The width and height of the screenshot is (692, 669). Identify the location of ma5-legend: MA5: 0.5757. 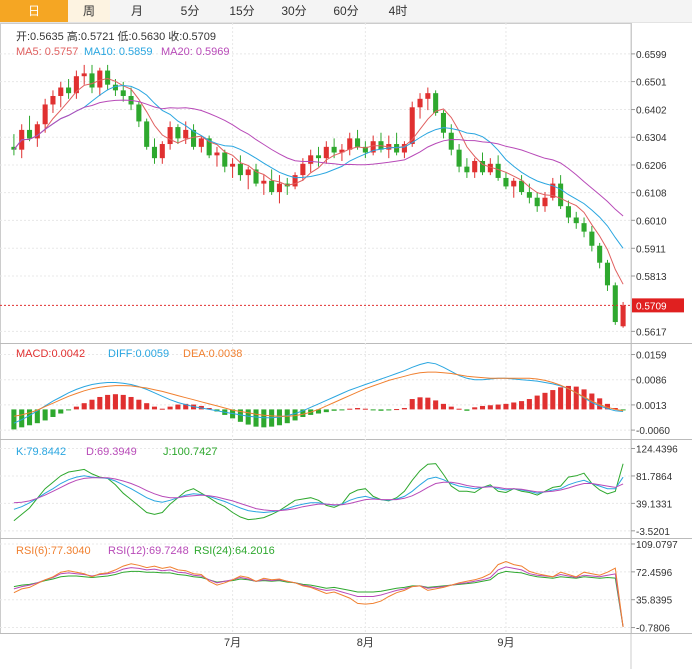
(47, 52).